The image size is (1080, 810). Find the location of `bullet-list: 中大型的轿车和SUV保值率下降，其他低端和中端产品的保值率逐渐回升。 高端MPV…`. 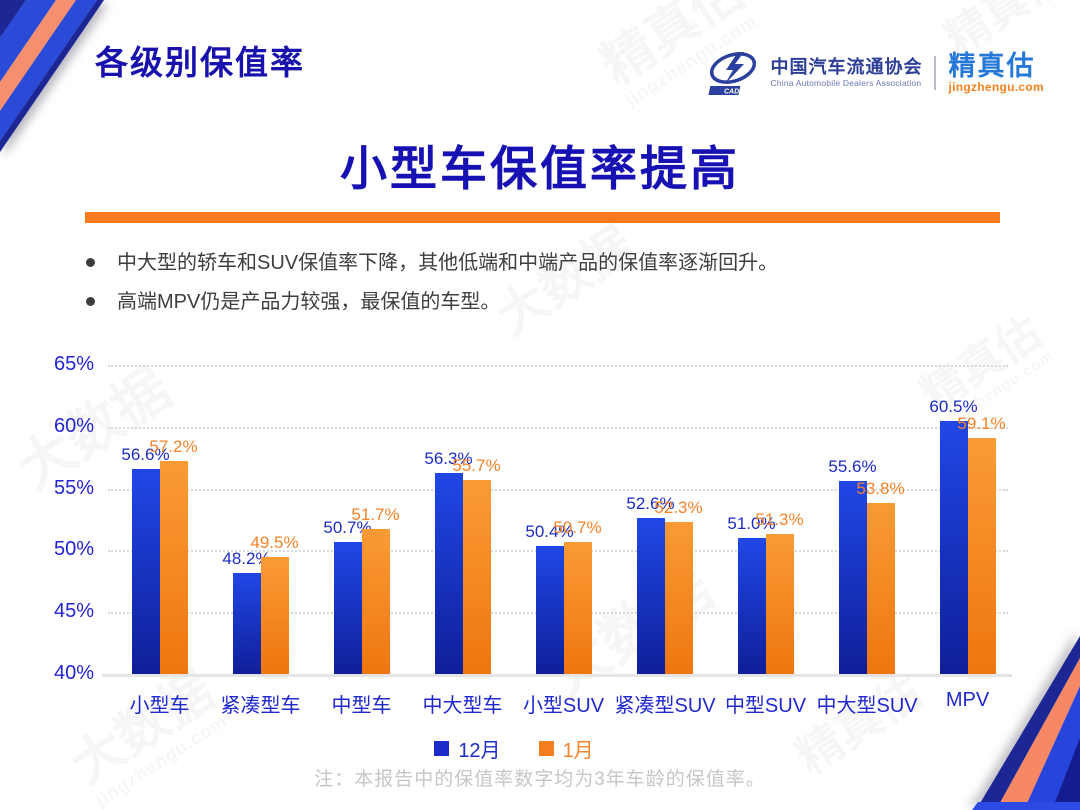

bullet-list: 中大型的轿车和SUV保值率下降，其他低端和中端产品的保值率逐渐回升。 高端MPV… is located at coordinates (536, 289).